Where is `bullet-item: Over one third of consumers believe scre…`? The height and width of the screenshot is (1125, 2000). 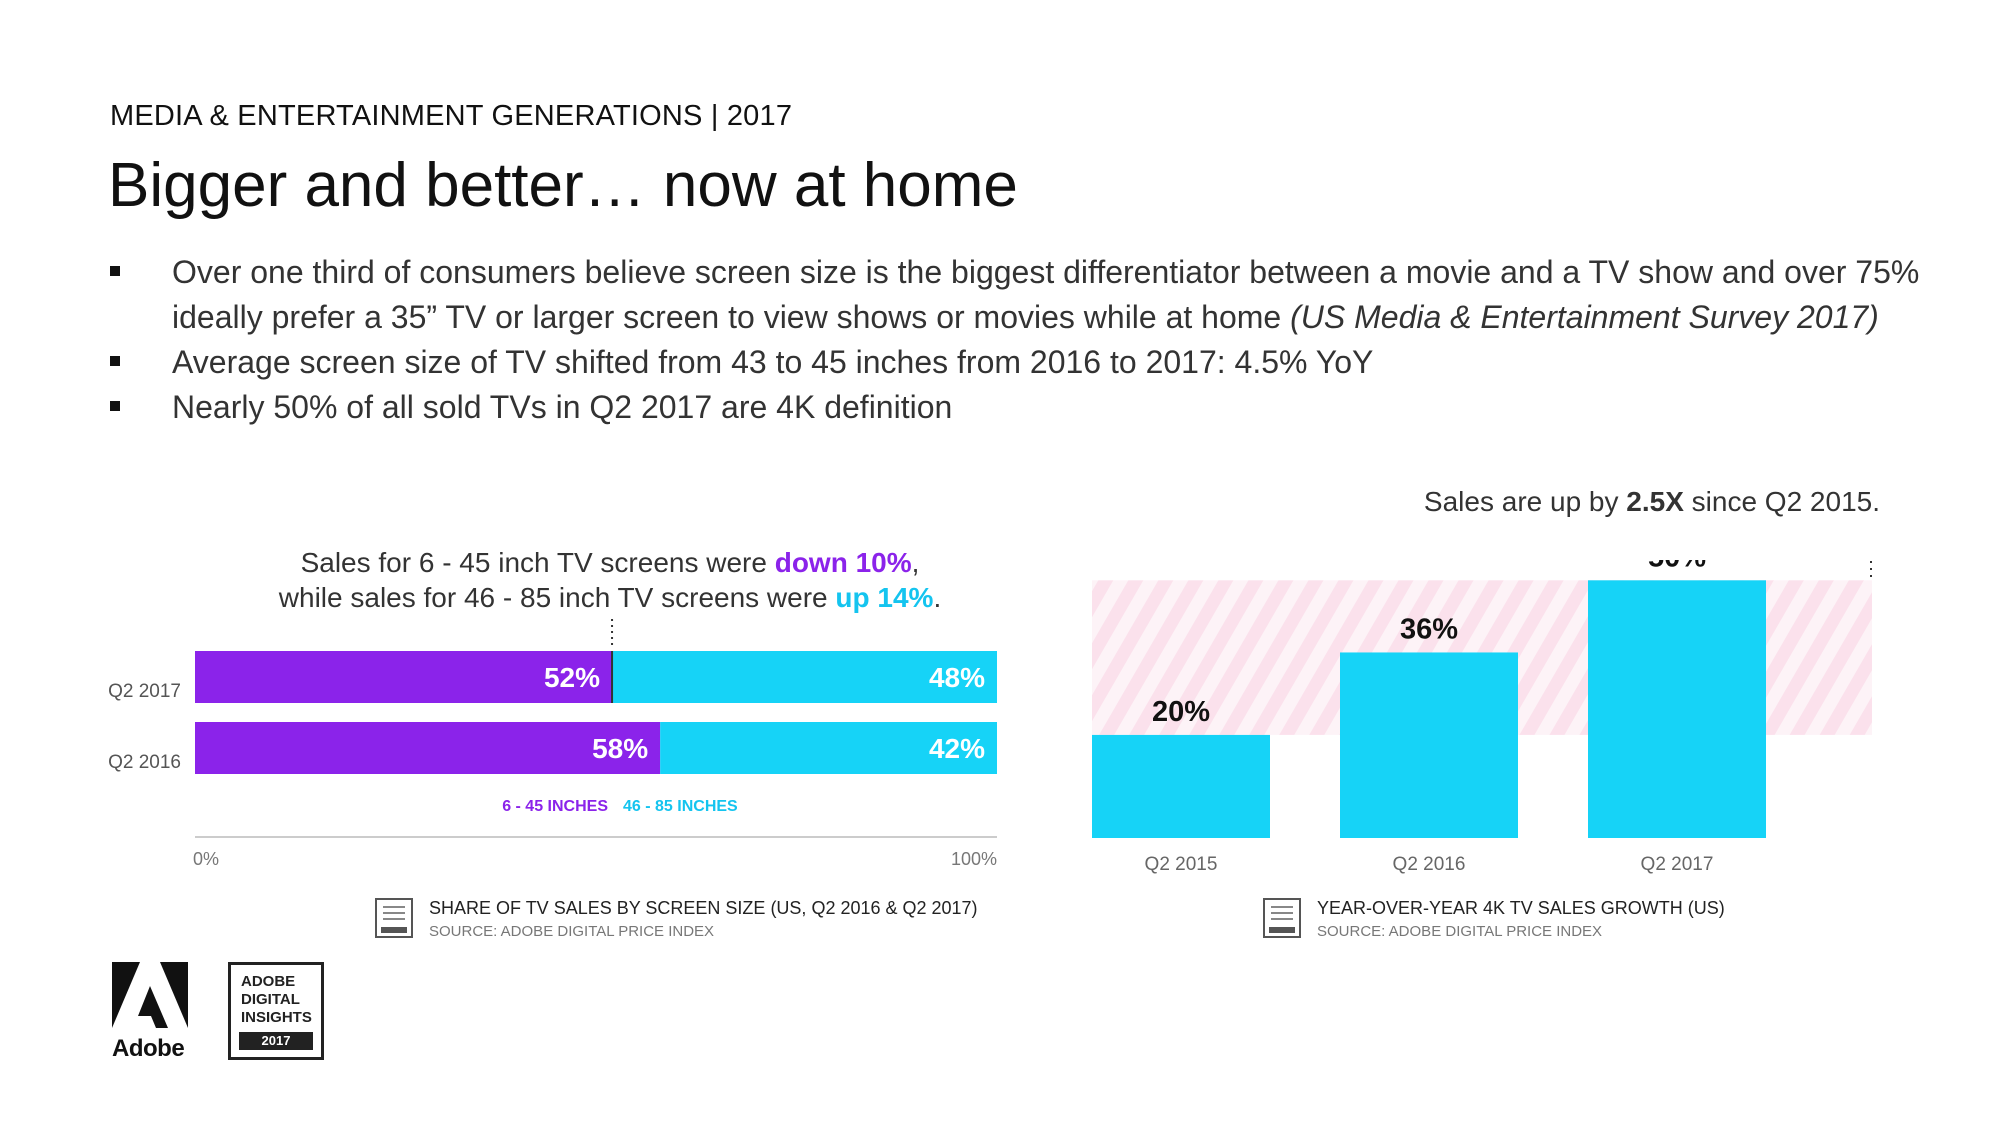
bullet-item: Over one third of consumers believe scre… is located at coordinates (1025, 295).